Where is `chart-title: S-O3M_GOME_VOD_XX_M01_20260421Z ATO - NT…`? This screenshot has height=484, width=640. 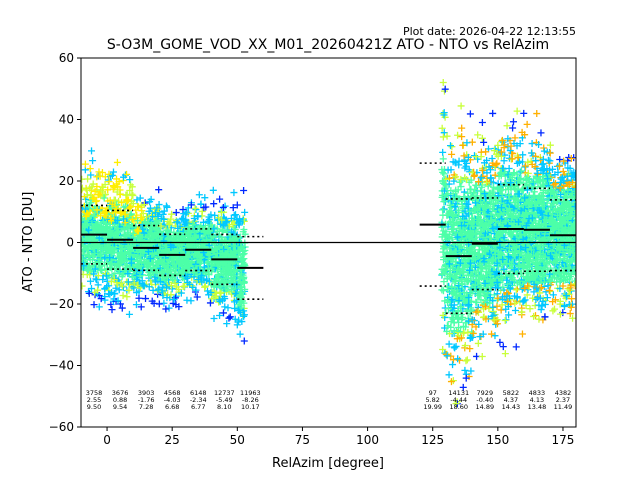 chart-title: S-O3M_GOME_VOD_XX_M01_20260421Z ATO - NT… is located at coordinates (328, 45).